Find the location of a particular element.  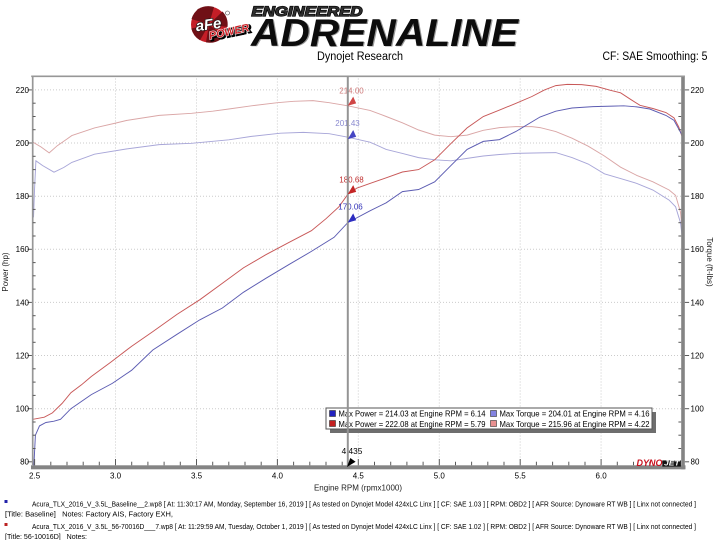

svg-text: 5.0 is located at coordinates (440, 475).